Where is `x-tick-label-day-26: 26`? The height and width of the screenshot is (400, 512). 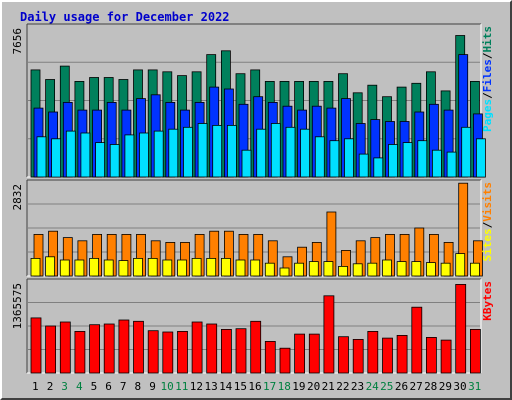 x-tick-label-day-26: 26 is located at coordinates (401, 386).